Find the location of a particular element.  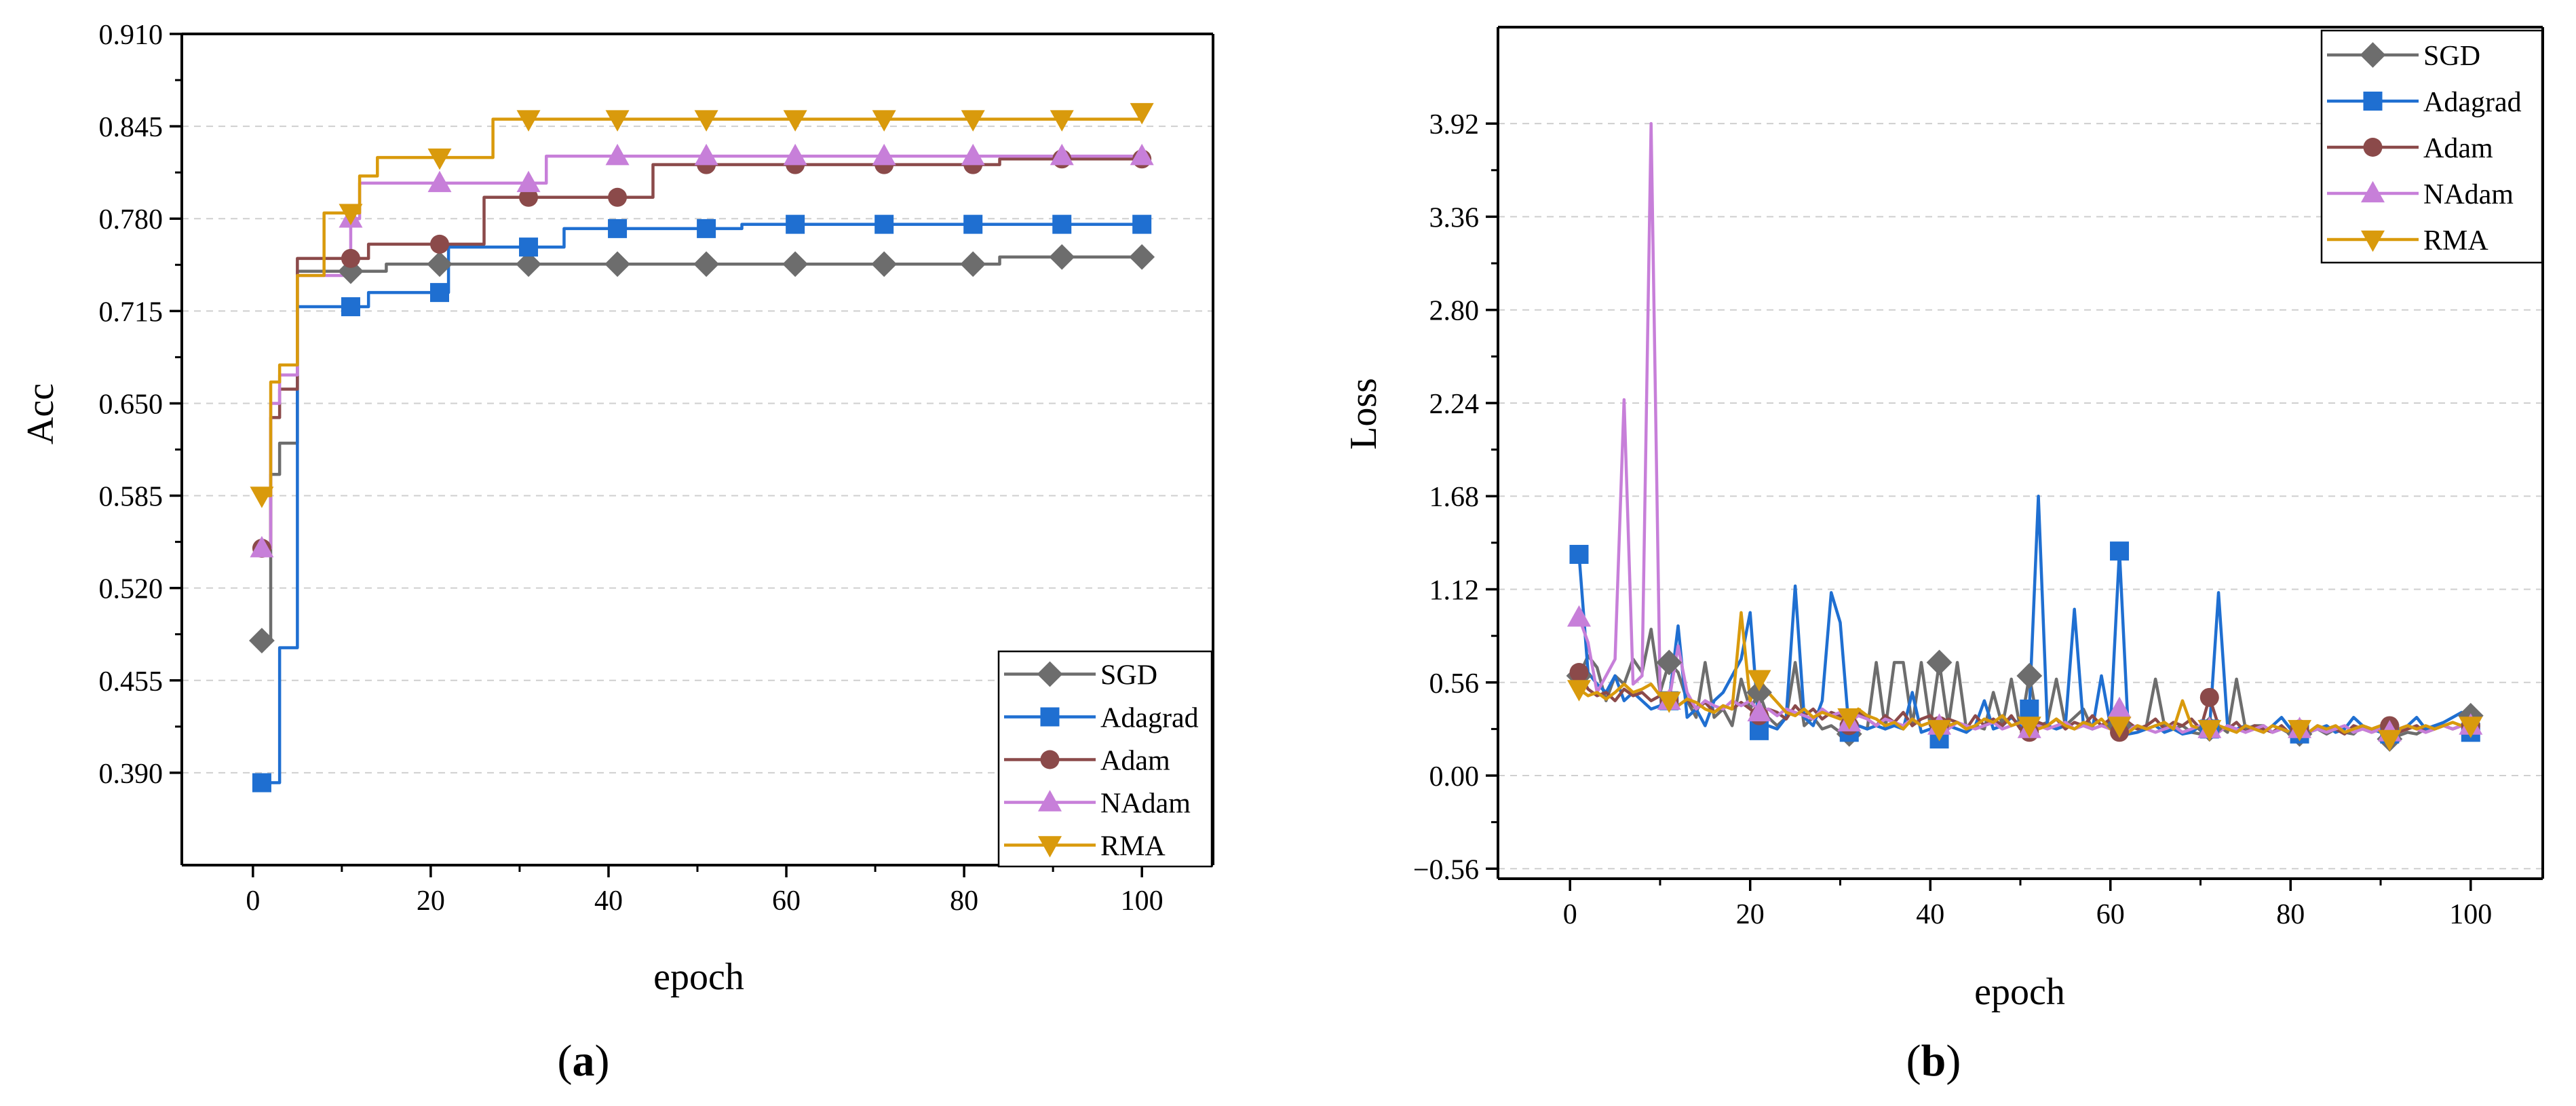

legend-label: NAdam is located at coordinates (2468, 194).